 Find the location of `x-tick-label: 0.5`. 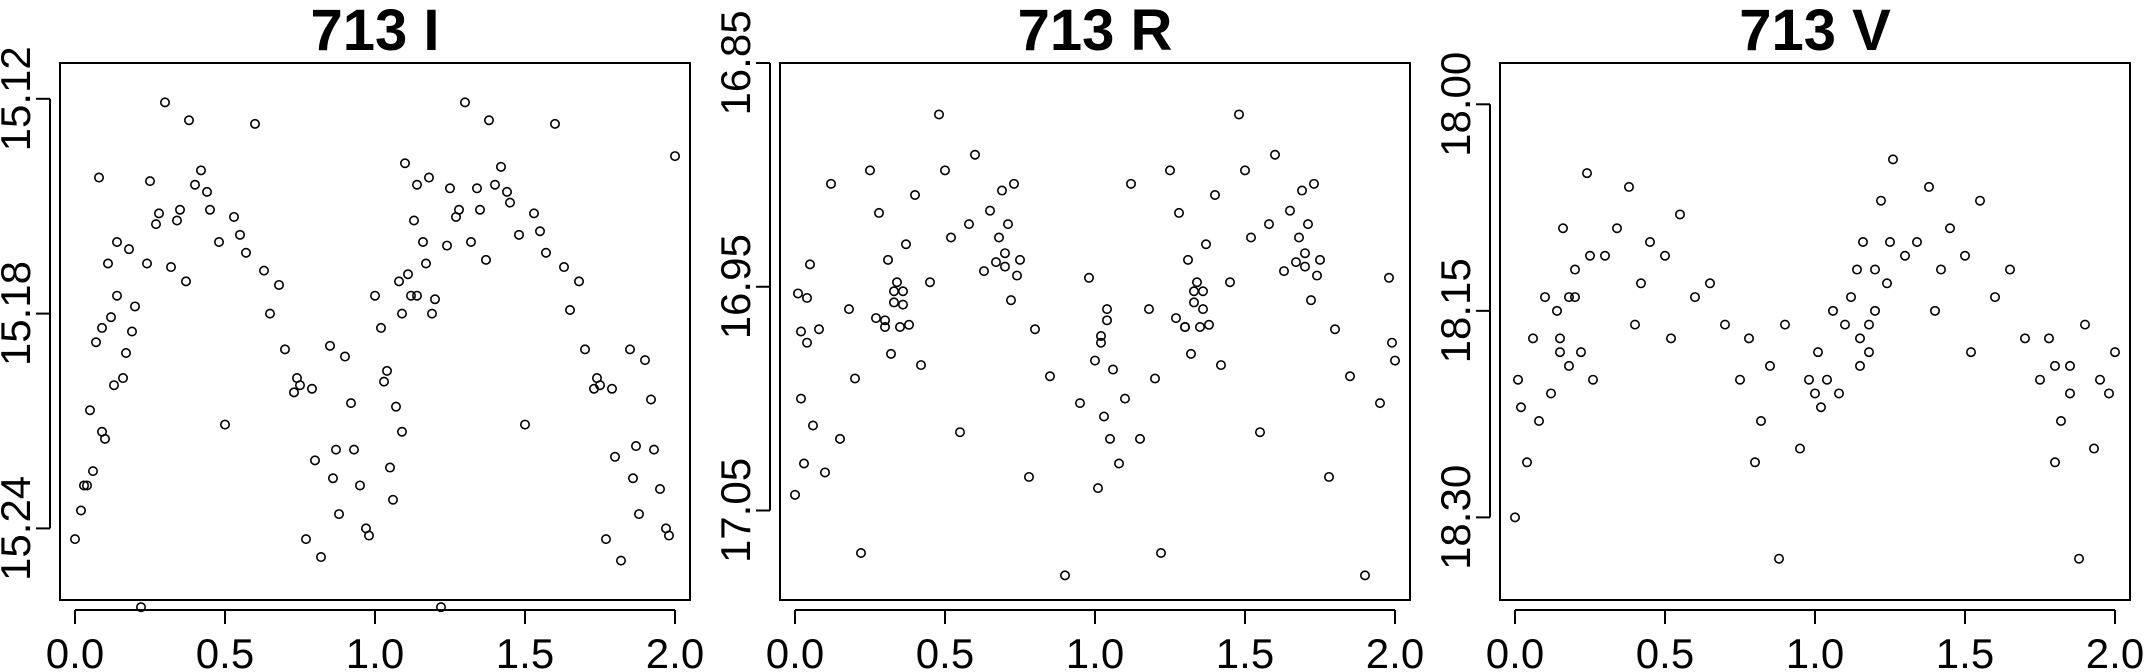

x-tick-label: 0.5 is located at coordinates (1665, 651).